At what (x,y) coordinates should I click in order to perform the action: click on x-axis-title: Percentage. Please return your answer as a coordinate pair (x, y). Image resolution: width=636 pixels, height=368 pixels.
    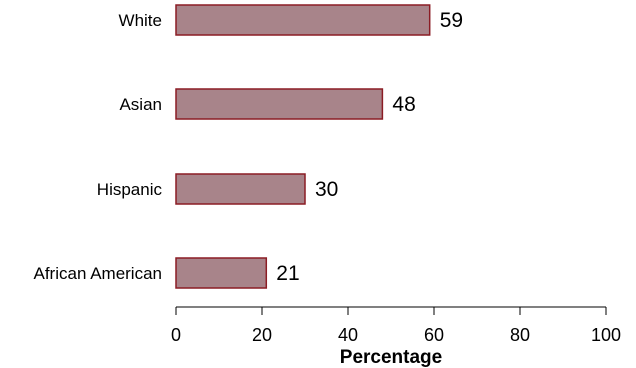
    Looking at the image, I should click on (391, 357).